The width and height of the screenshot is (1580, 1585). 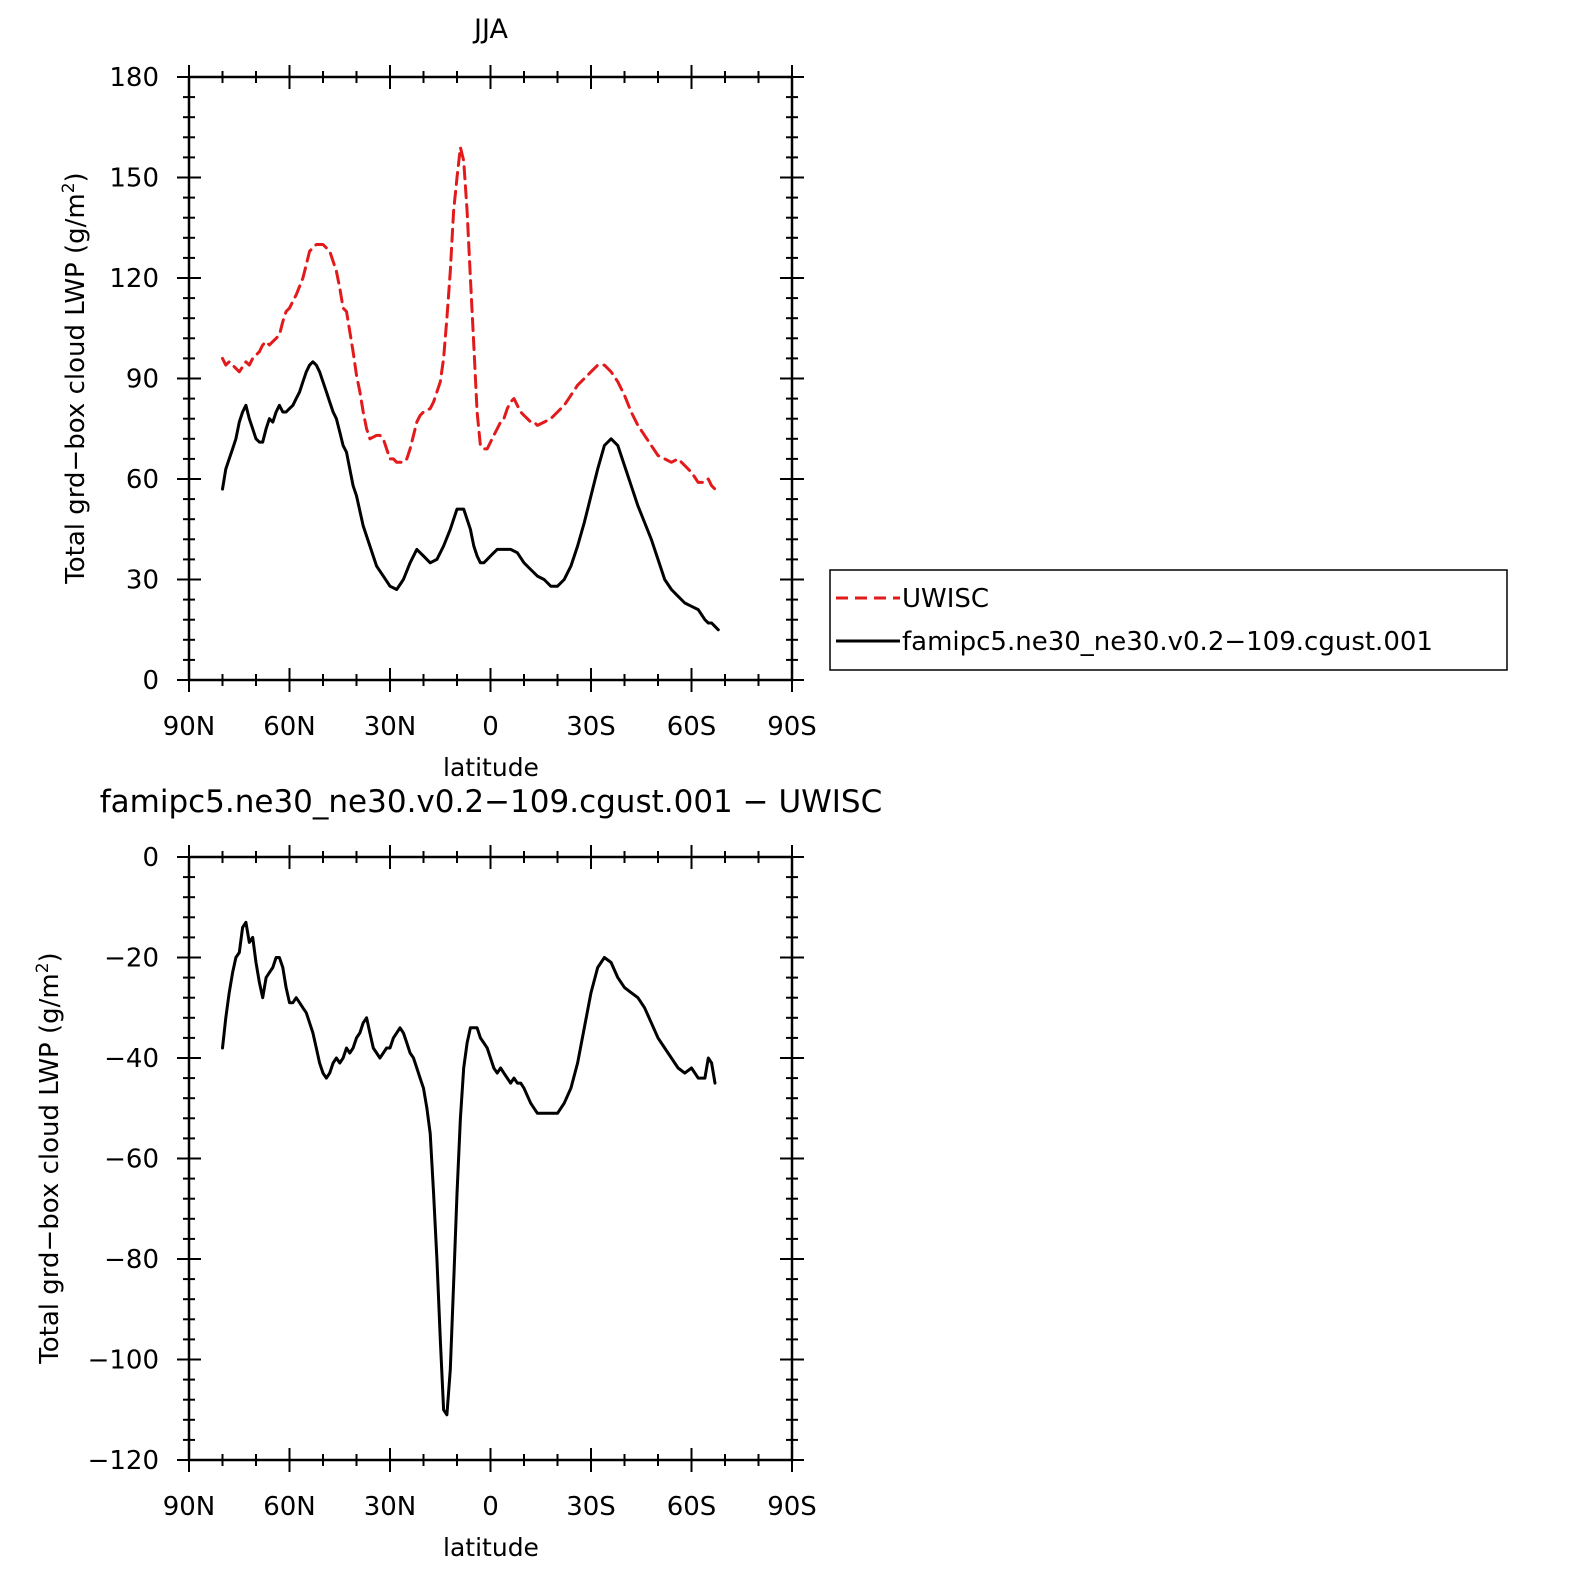 I want to click on bottom-y-axis-label: Total grd−box cloud LWP (g/m2), so click(x=49, y=1158).